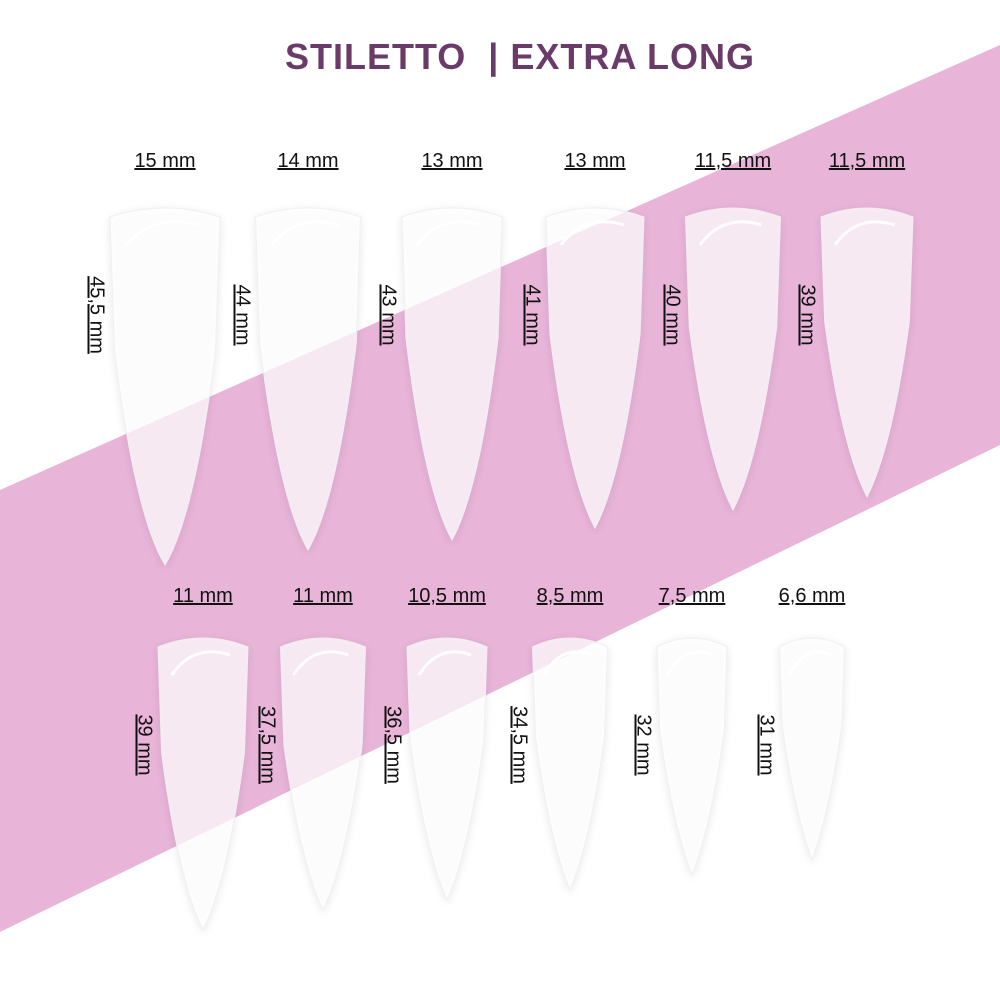 This screenshot has height=1000, width=1000. What do you see at coordinates (766, 745) in the screenshot?
I see `length-label: 31 mm` at bounding box center [766, 745].